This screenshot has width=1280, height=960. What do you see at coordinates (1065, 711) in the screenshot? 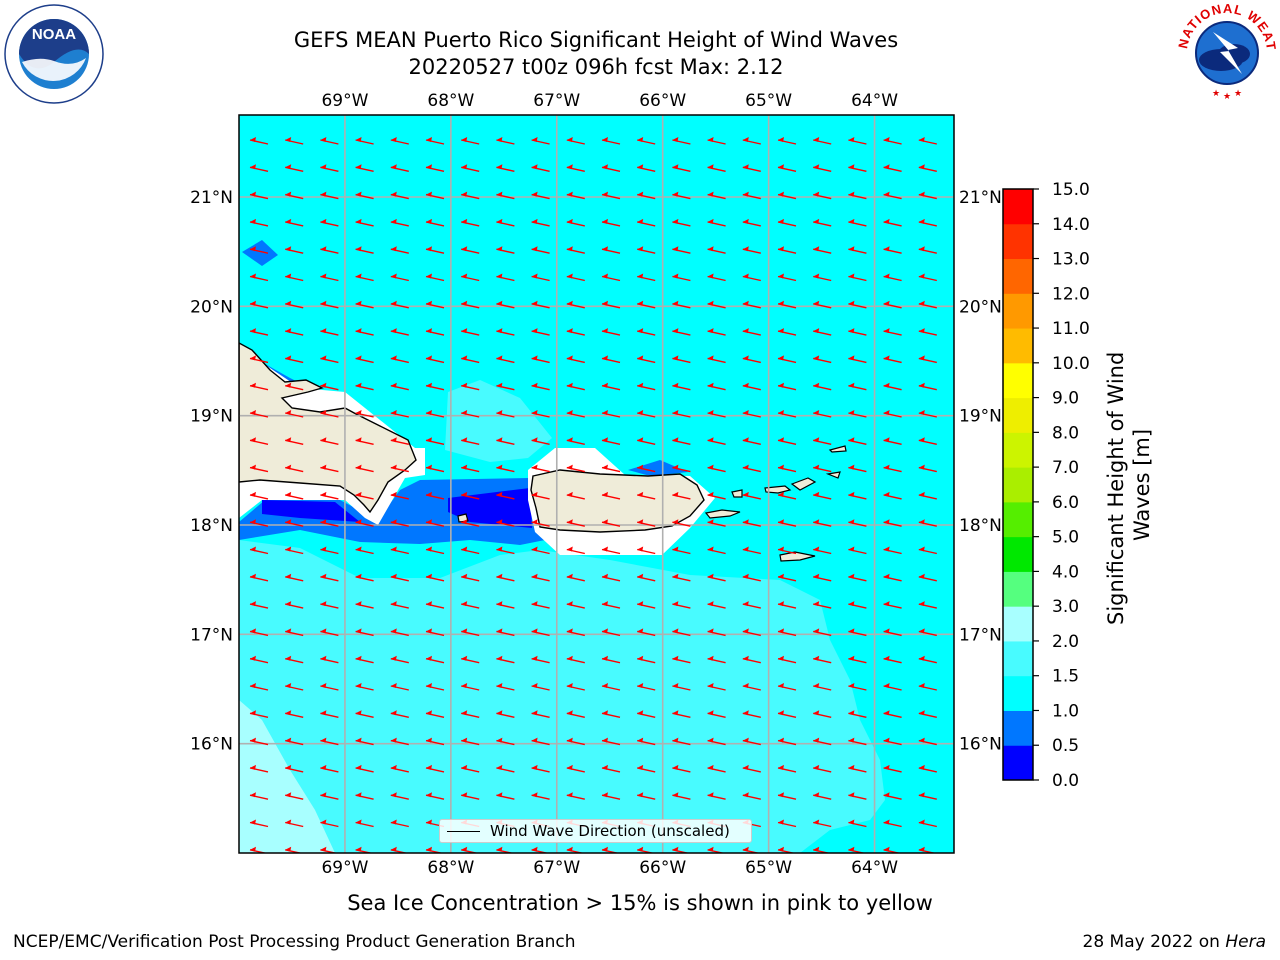
I see `colorbar-tick-label: 1.0` at bounding box center [1065, 711].